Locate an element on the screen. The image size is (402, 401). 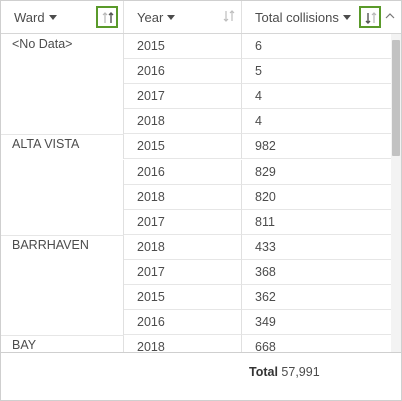
cell-ward: BARRHAVEN is located at coordinates (62, 247).